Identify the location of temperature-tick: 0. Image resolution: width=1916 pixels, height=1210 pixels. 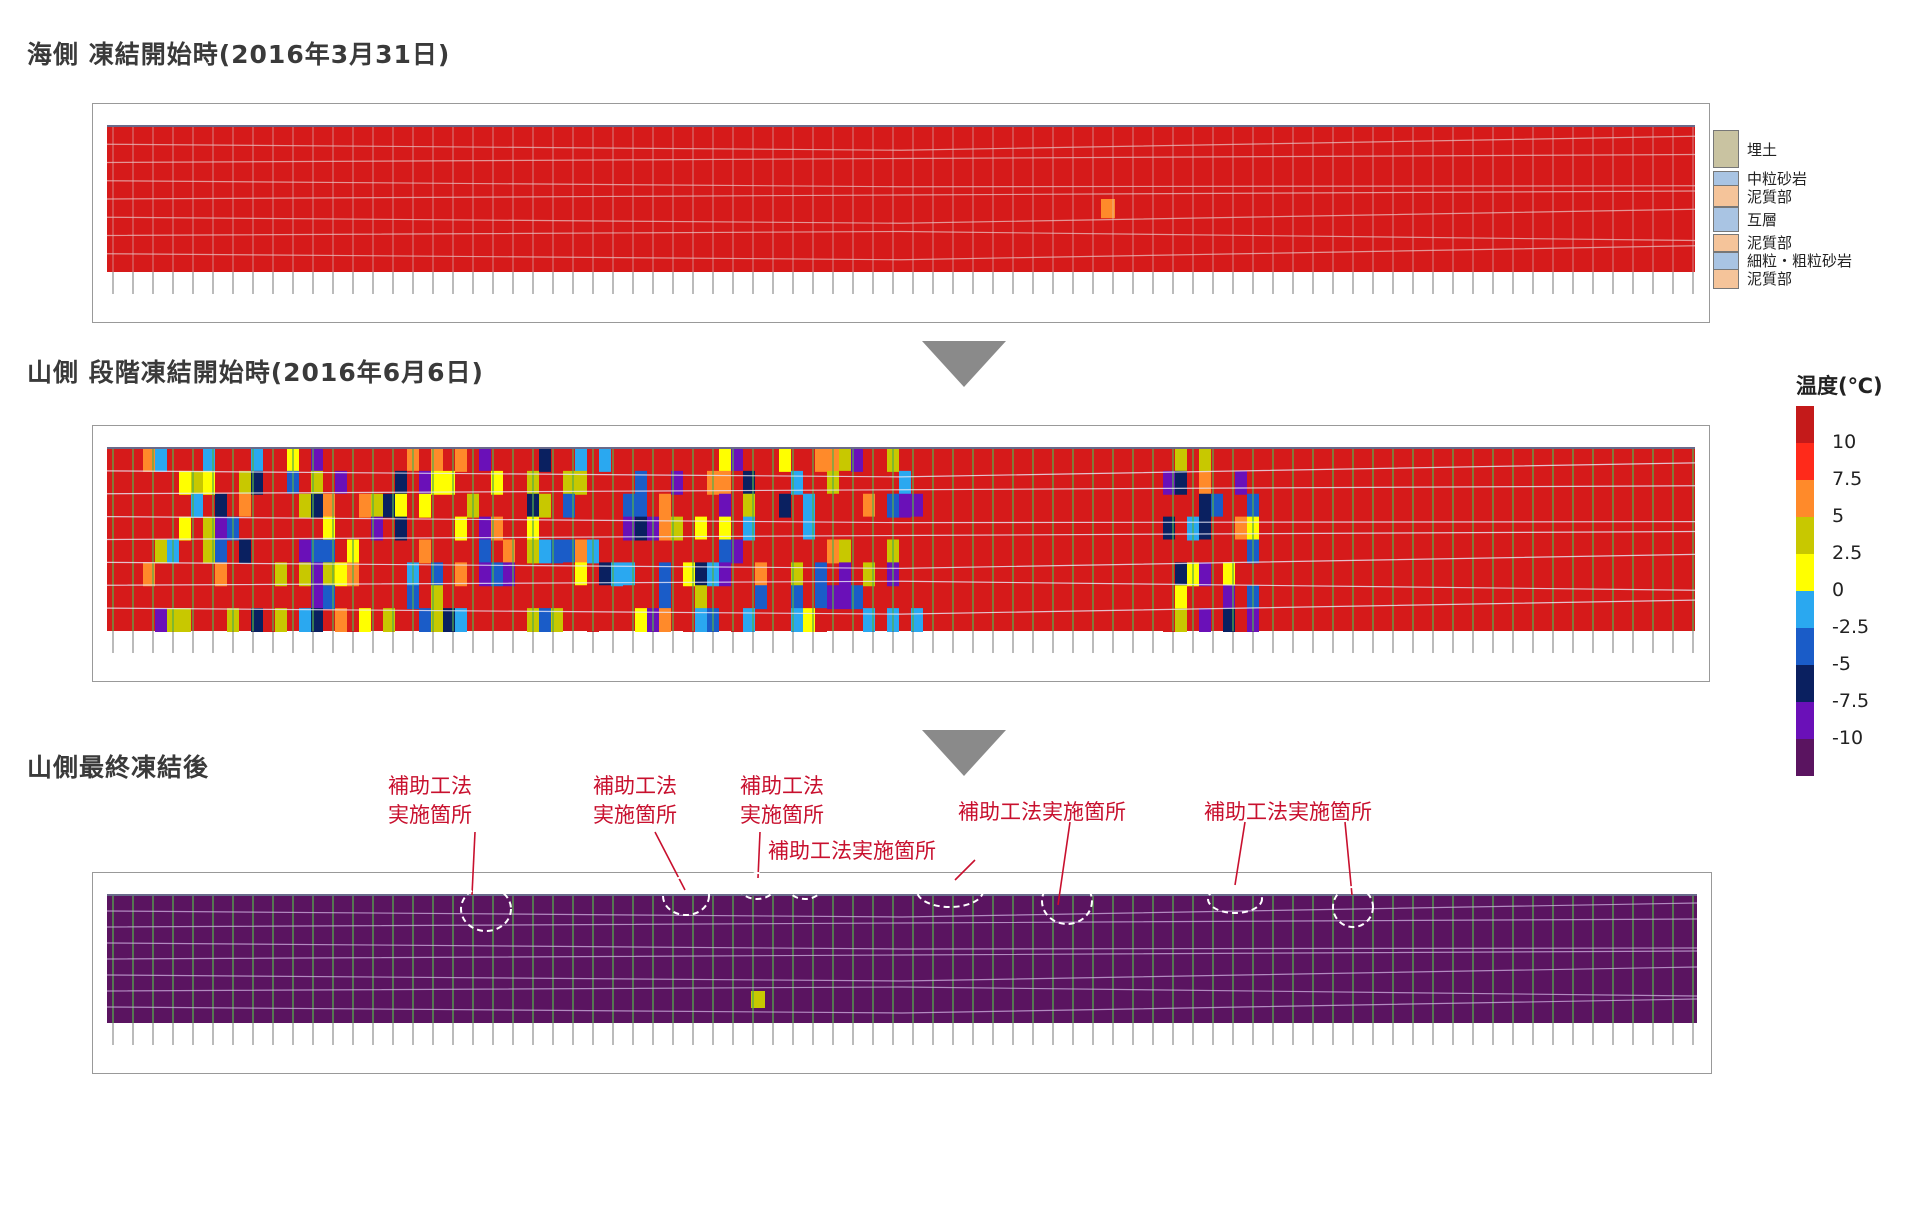
(1838, 590).